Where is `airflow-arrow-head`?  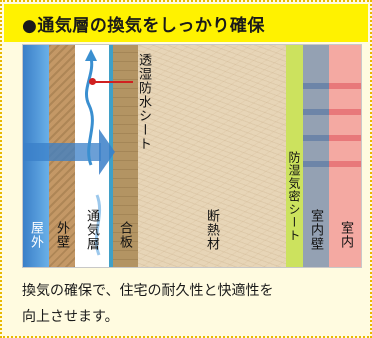 airflow-arrow-head is located at coordinates (107, 152).